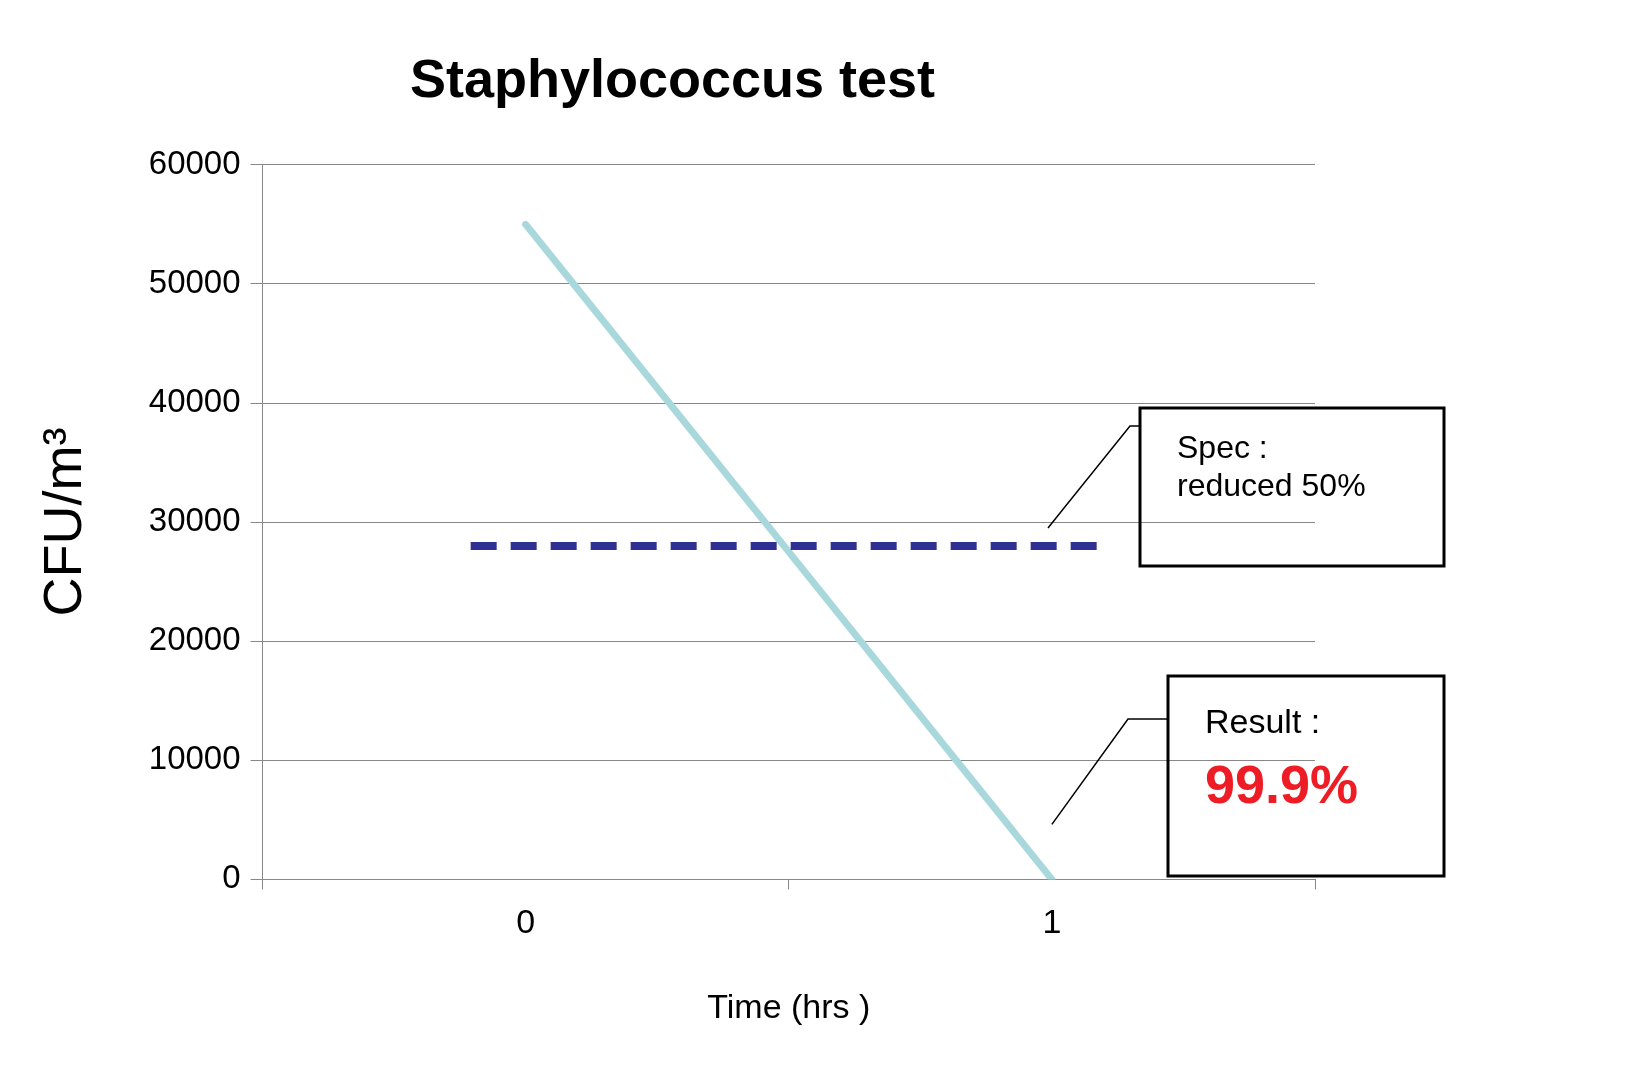 The height and width of the screenshot is (1073, 1645). What do you see at coordinates (672, 78) in the screenshot?
I see `chart-title: Staphylococcus test` at bounding box center [672, 78].